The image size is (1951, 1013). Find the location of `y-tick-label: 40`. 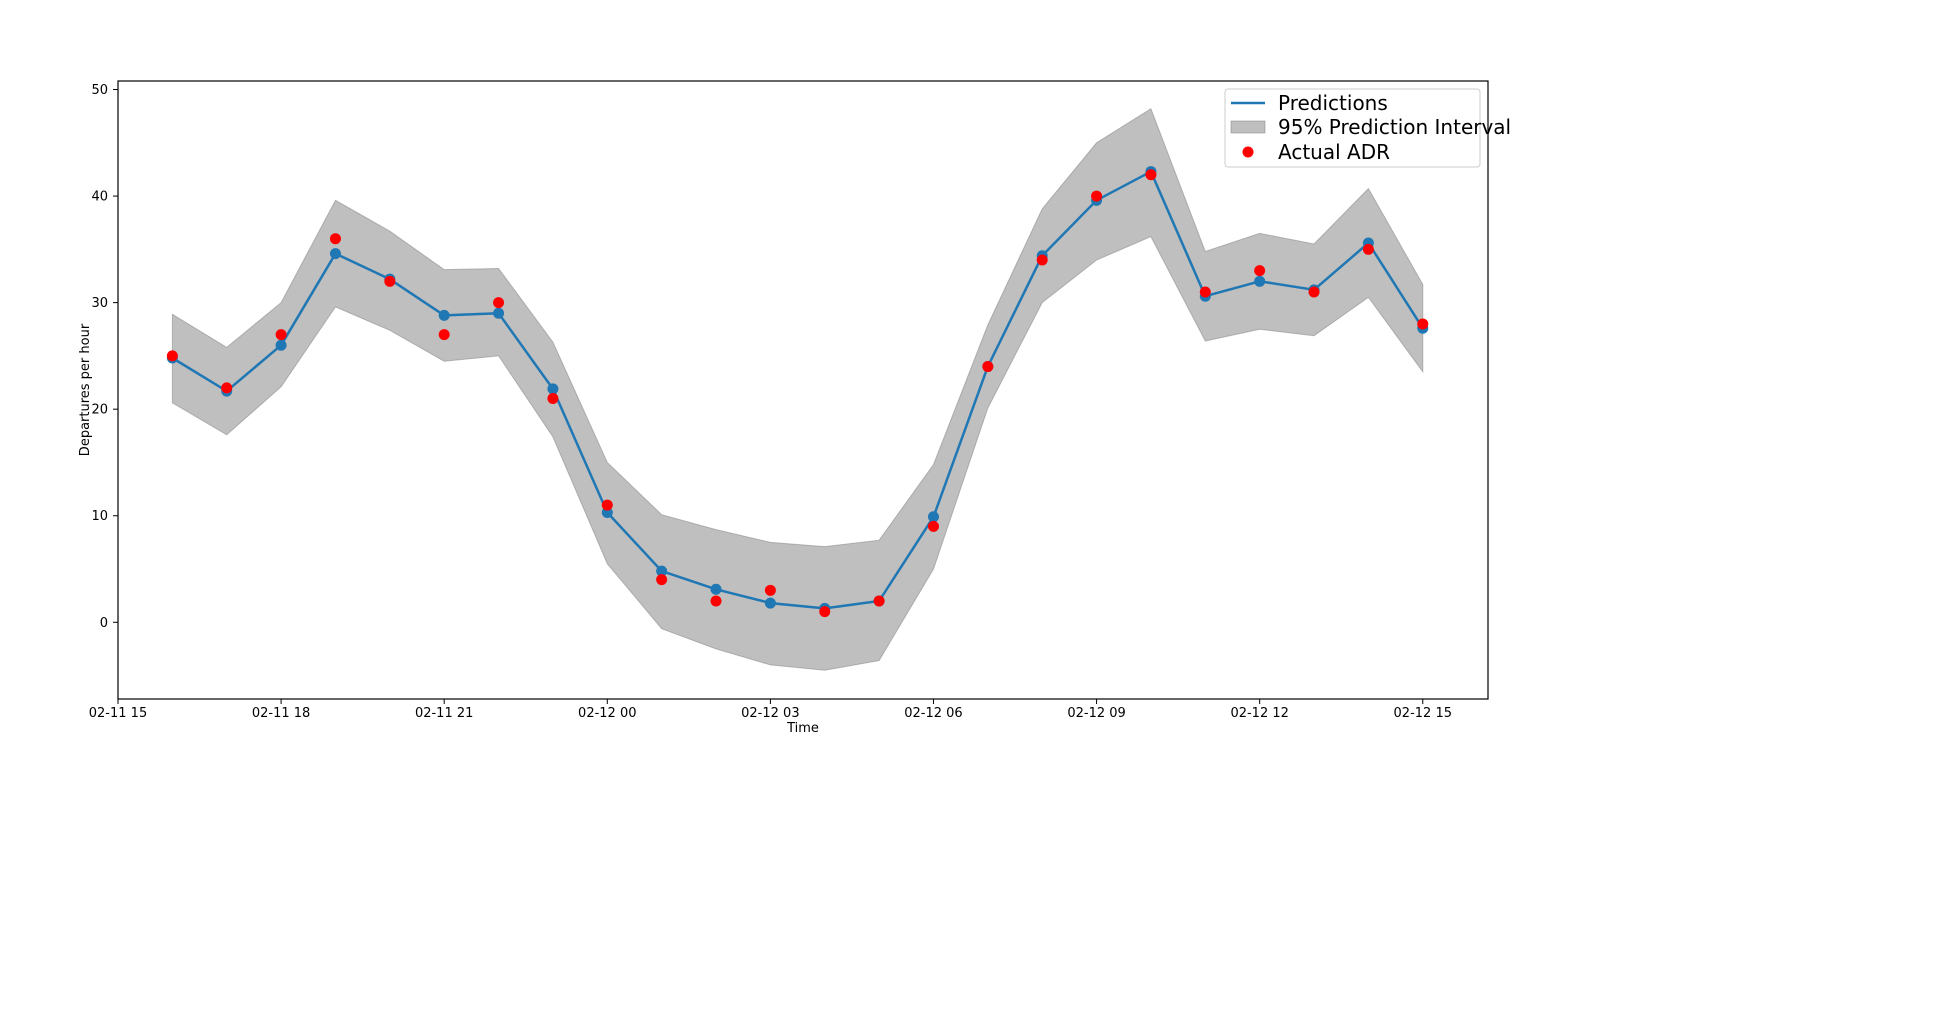

y-tick-label: 40 is located at coordinates (99, 197).